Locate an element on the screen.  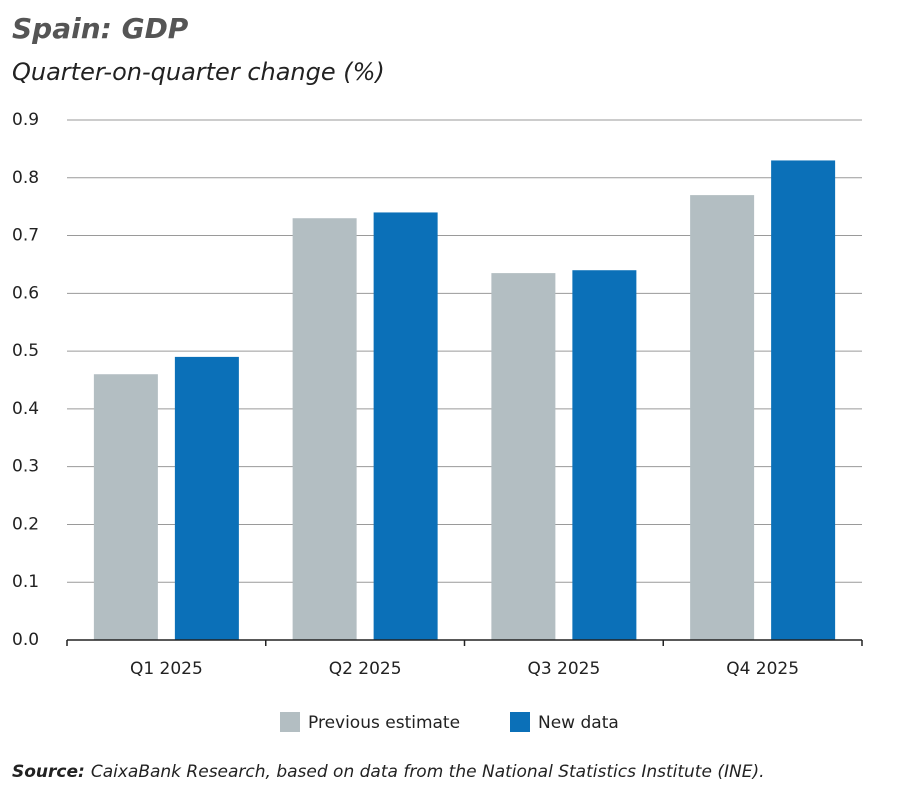
y-tick-label: 0.1 is located at coordinates (25, 582).